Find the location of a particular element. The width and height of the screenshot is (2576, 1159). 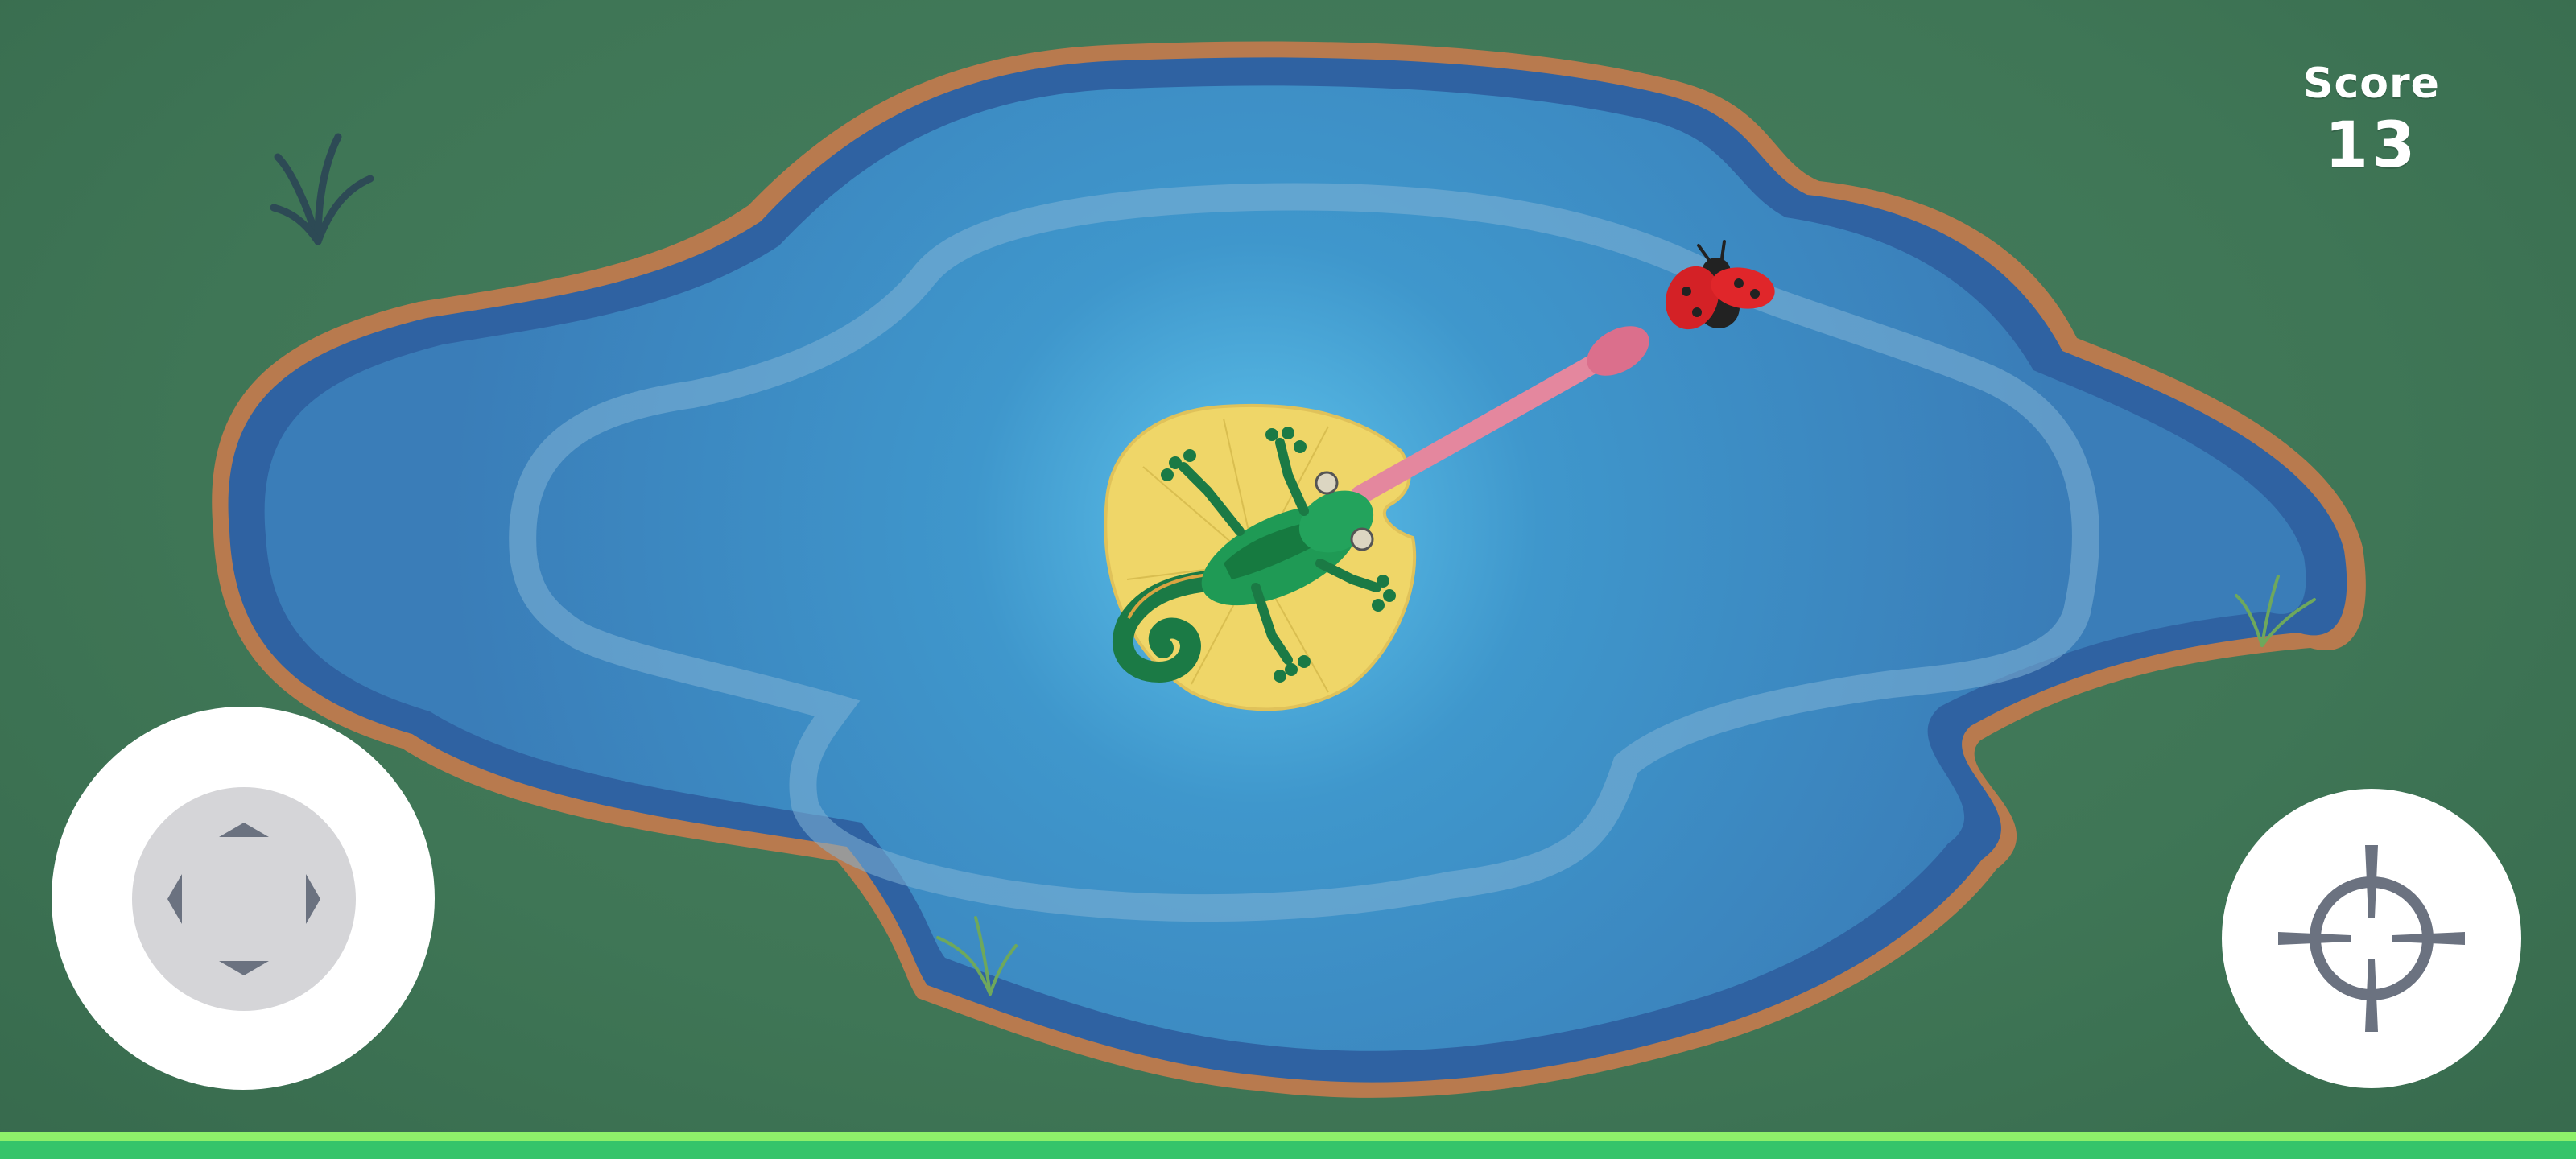

lizard-player is located at coordinates (1254, 555).